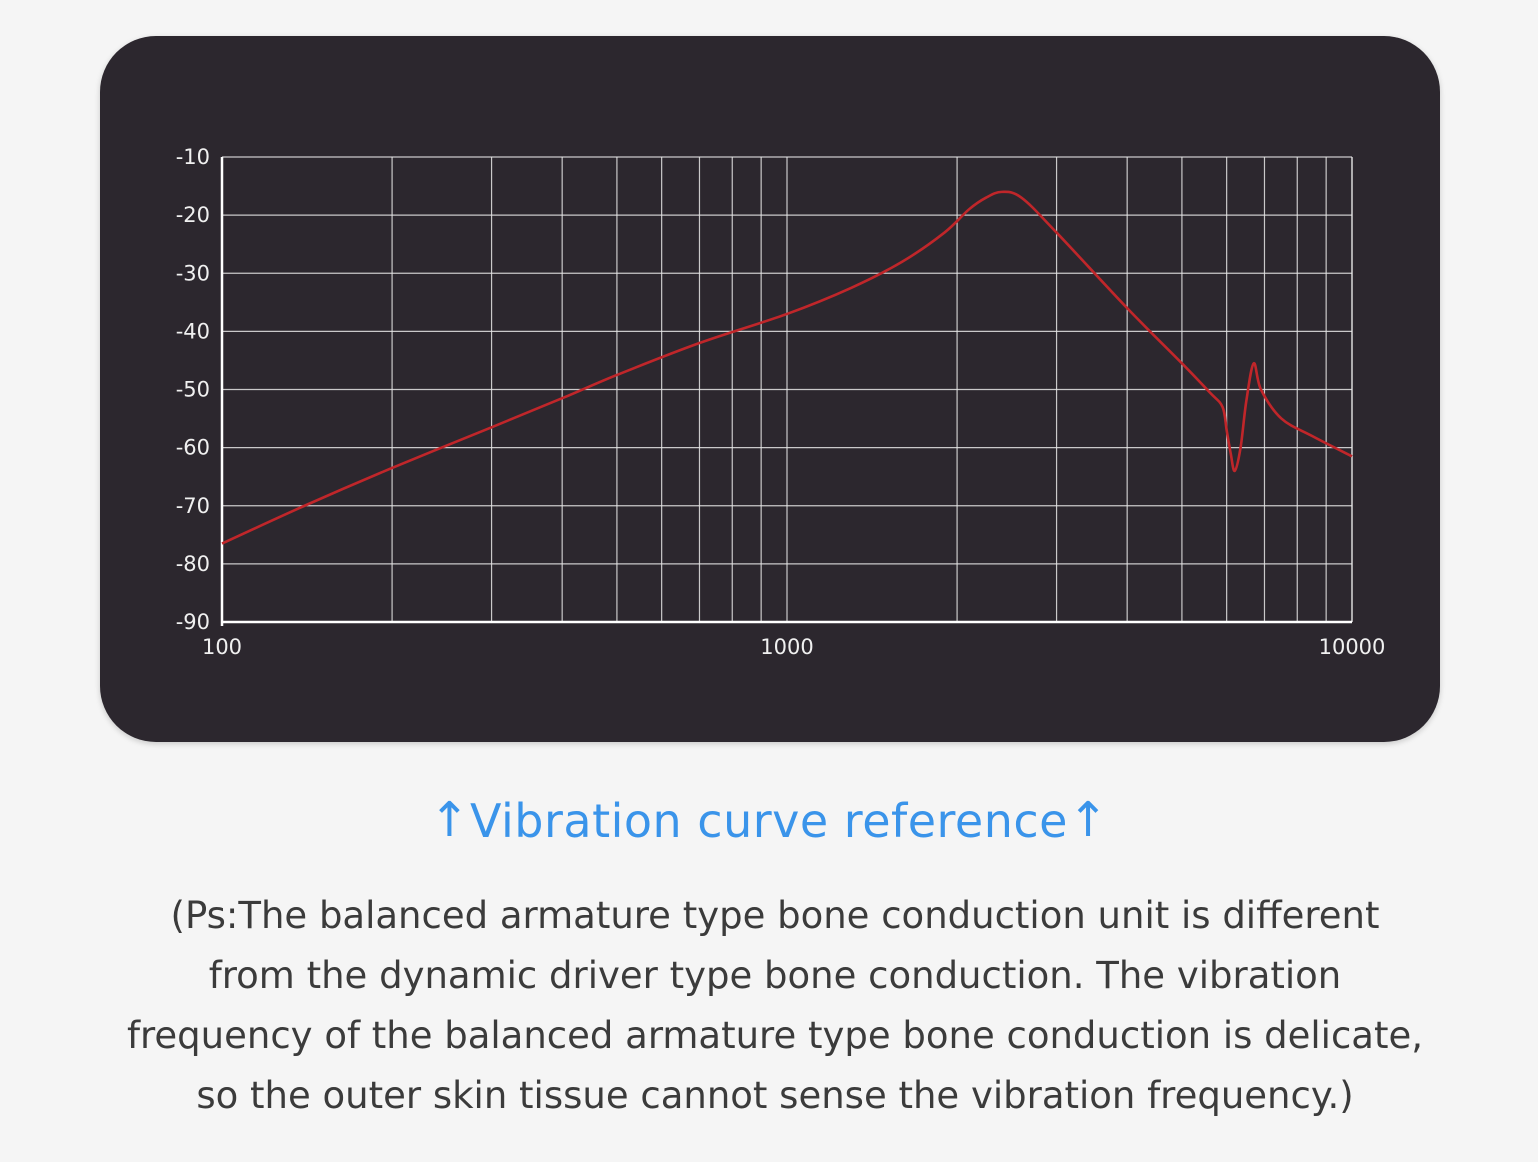 The height and width of the screenshot is (1162, 1538). I want to click on caption-text: Vibration curve reference, so click(769, 821).